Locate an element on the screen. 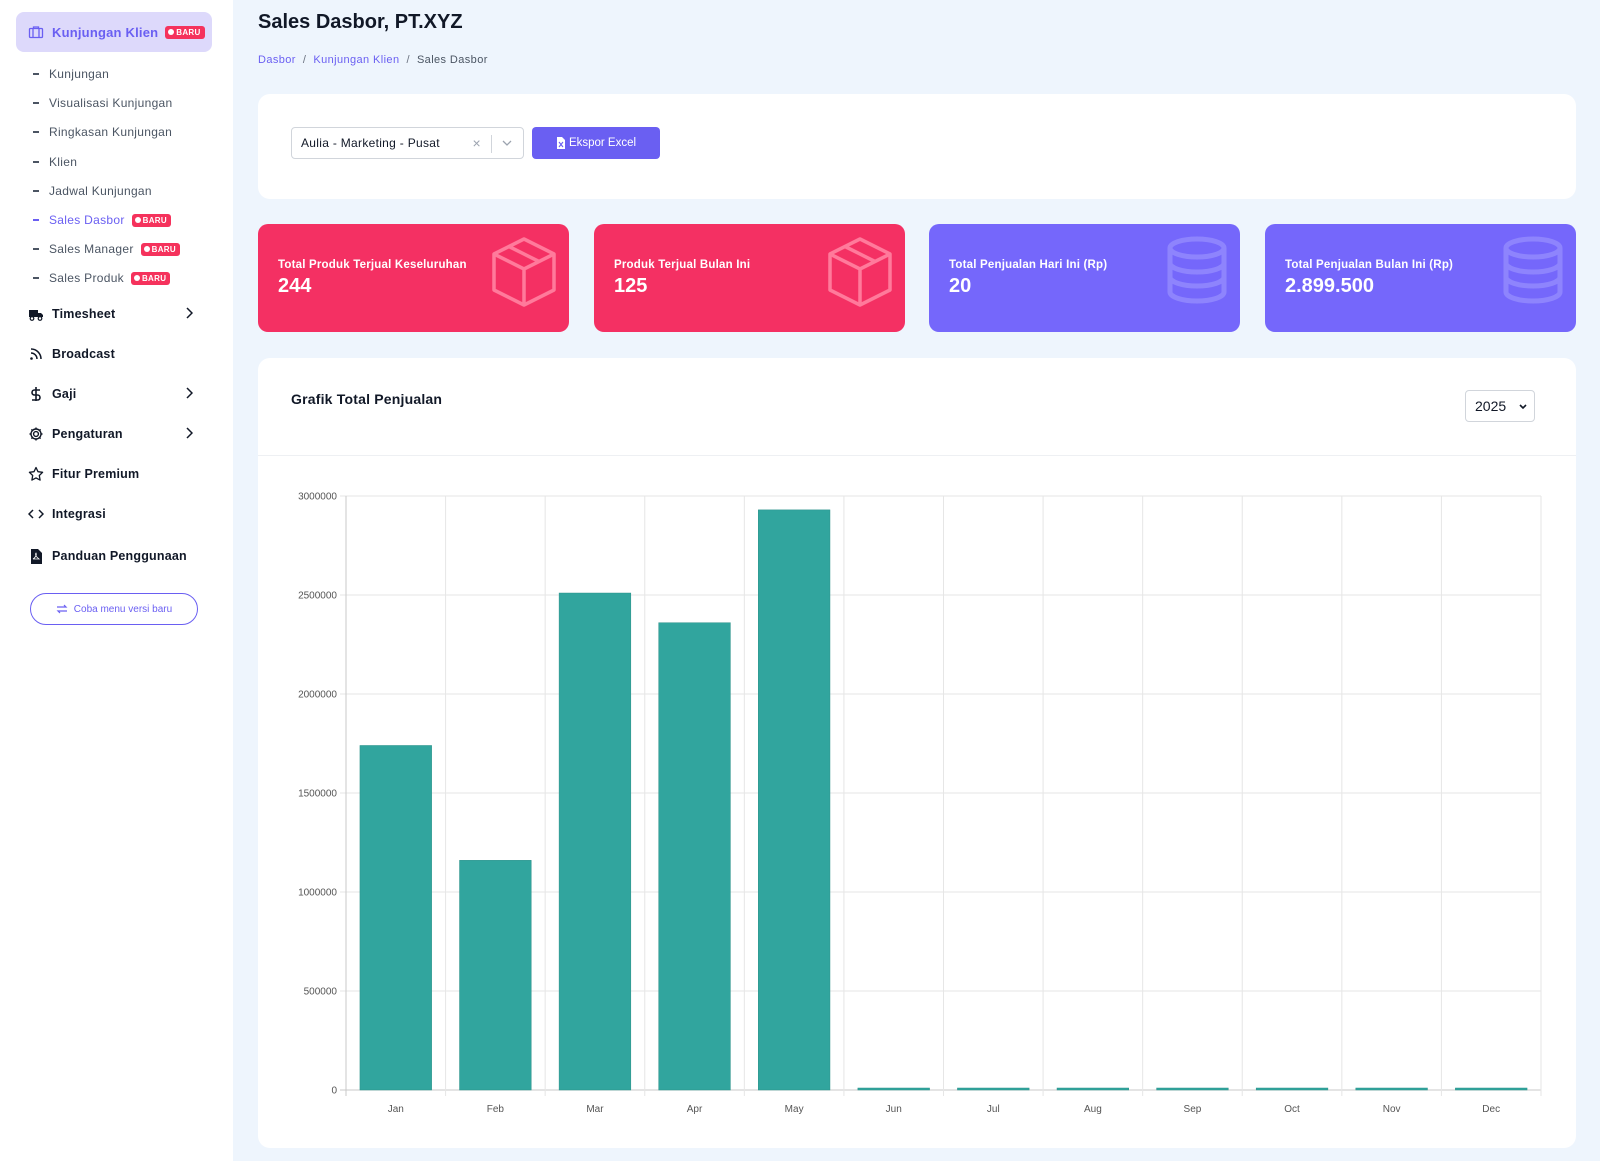 The height and width of the screenshot is (1161, 1600). bar-jun is located at coordinates (893, 1089).